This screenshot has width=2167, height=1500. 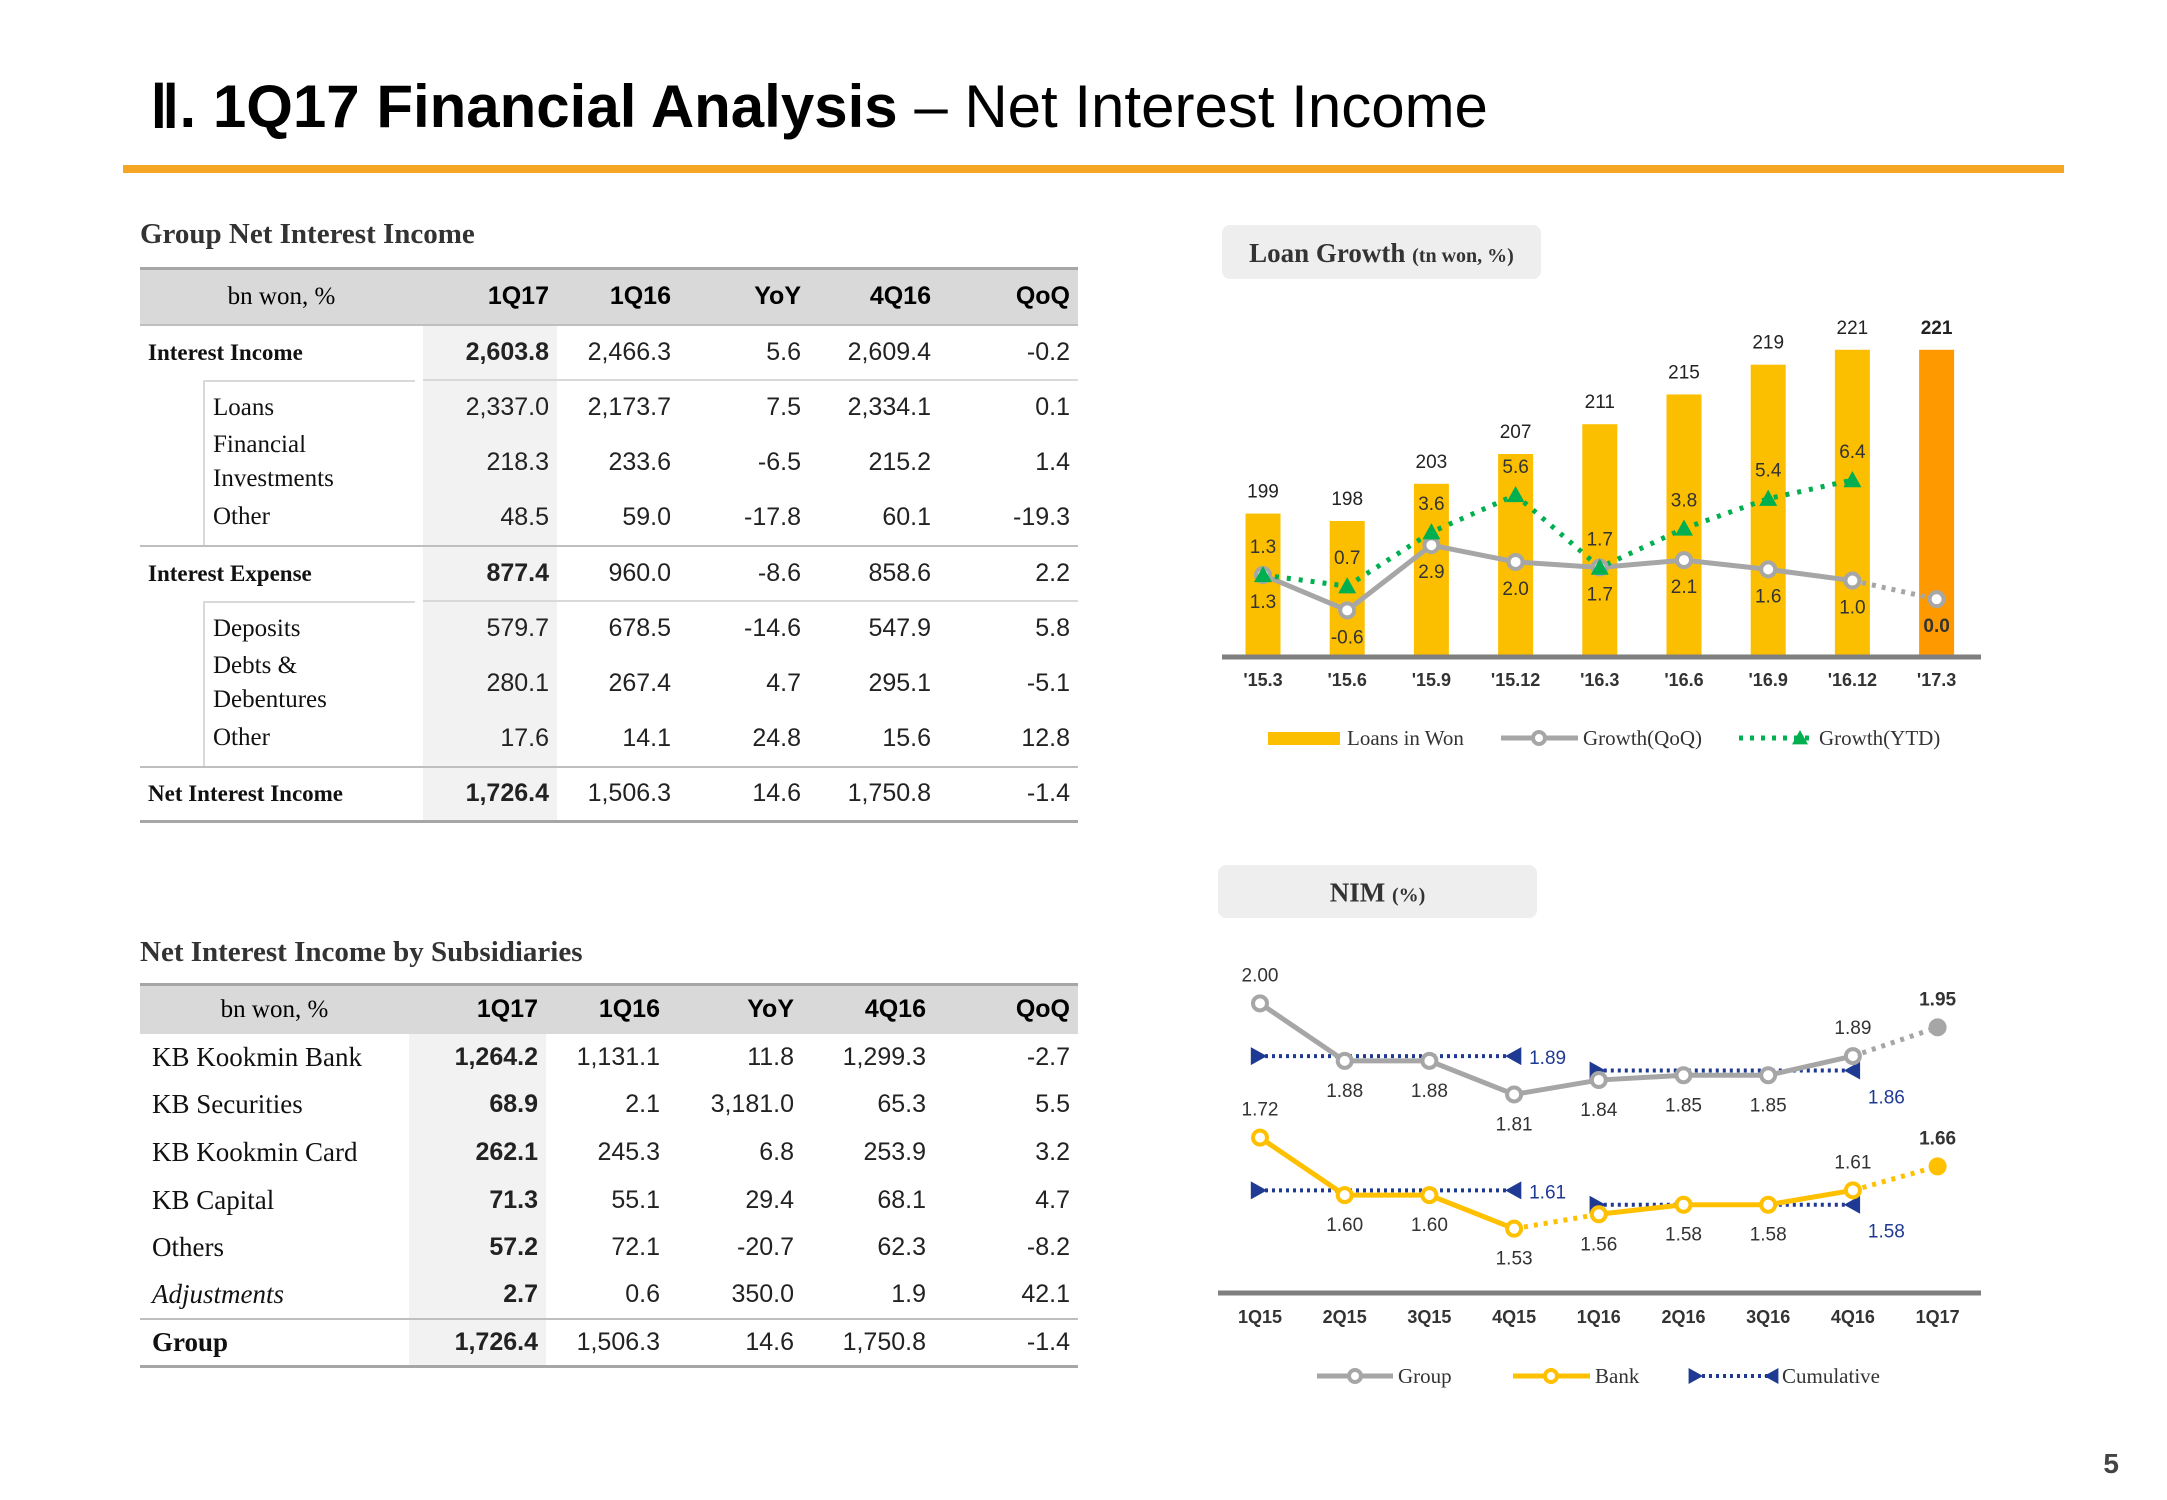 What do you see at coordinates (274, 1008) in the screenshot?
I see `header-cell: bn won, %` at bounding box center [274, 1008].